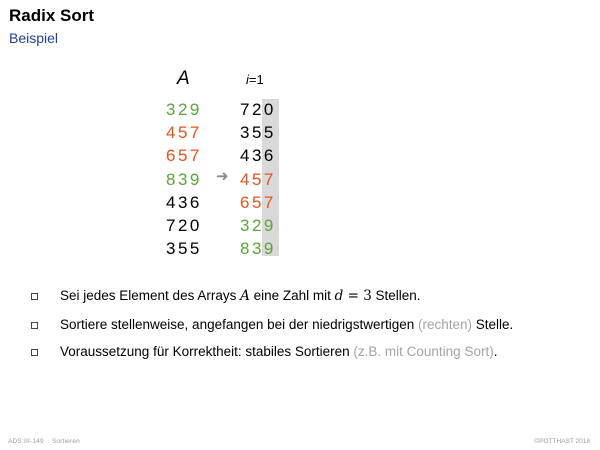 The height and width of the screenshot is (450, 600). I want to click on footer-section: Sortieren, so click(65, 441).